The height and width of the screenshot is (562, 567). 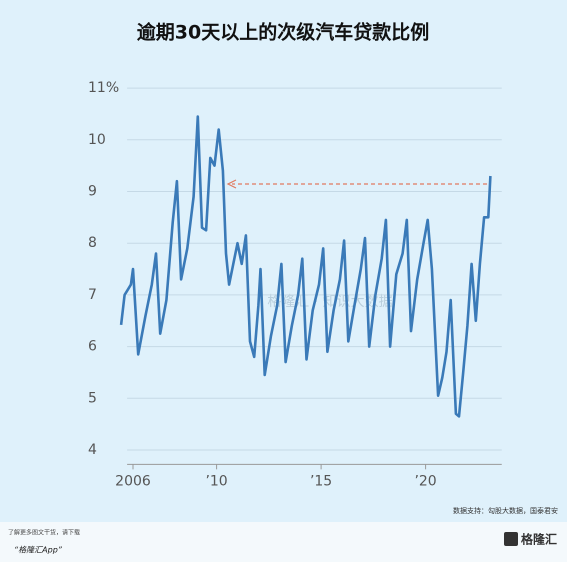 I want to click on y-tick-label: 9, so click(x=92, y=192).